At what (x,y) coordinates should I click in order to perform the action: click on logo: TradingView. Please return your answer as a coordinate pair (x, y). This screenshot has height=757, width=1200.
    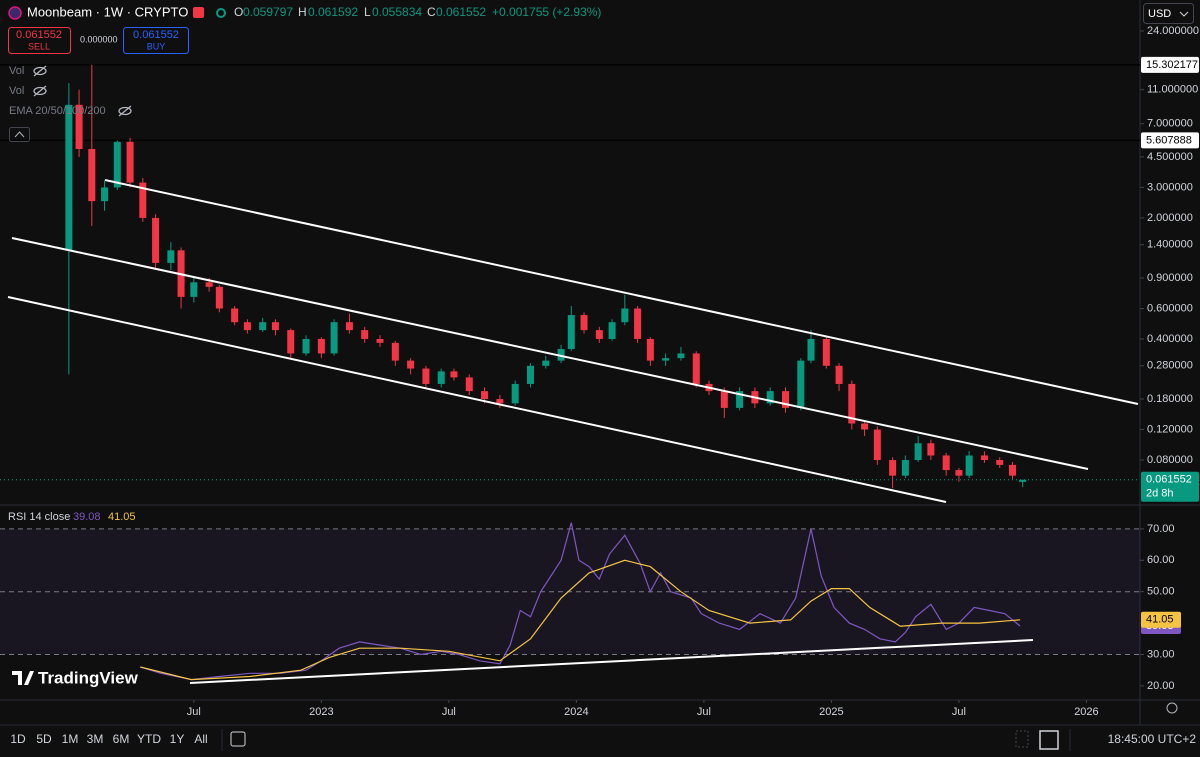
    Looking at the image, I should click on (88, 677).